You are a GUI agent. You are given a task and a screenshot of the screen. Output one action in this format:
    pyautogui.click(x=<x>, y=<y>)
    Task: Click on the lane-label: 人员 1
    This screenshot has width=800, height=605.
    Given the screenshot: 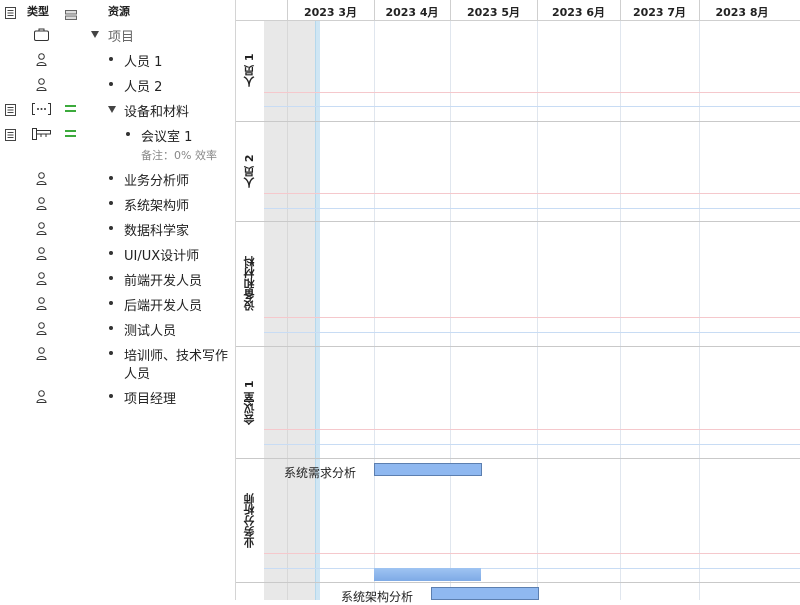 What is the action you would take?
    pyautogui.click(x=249, y=70)
    